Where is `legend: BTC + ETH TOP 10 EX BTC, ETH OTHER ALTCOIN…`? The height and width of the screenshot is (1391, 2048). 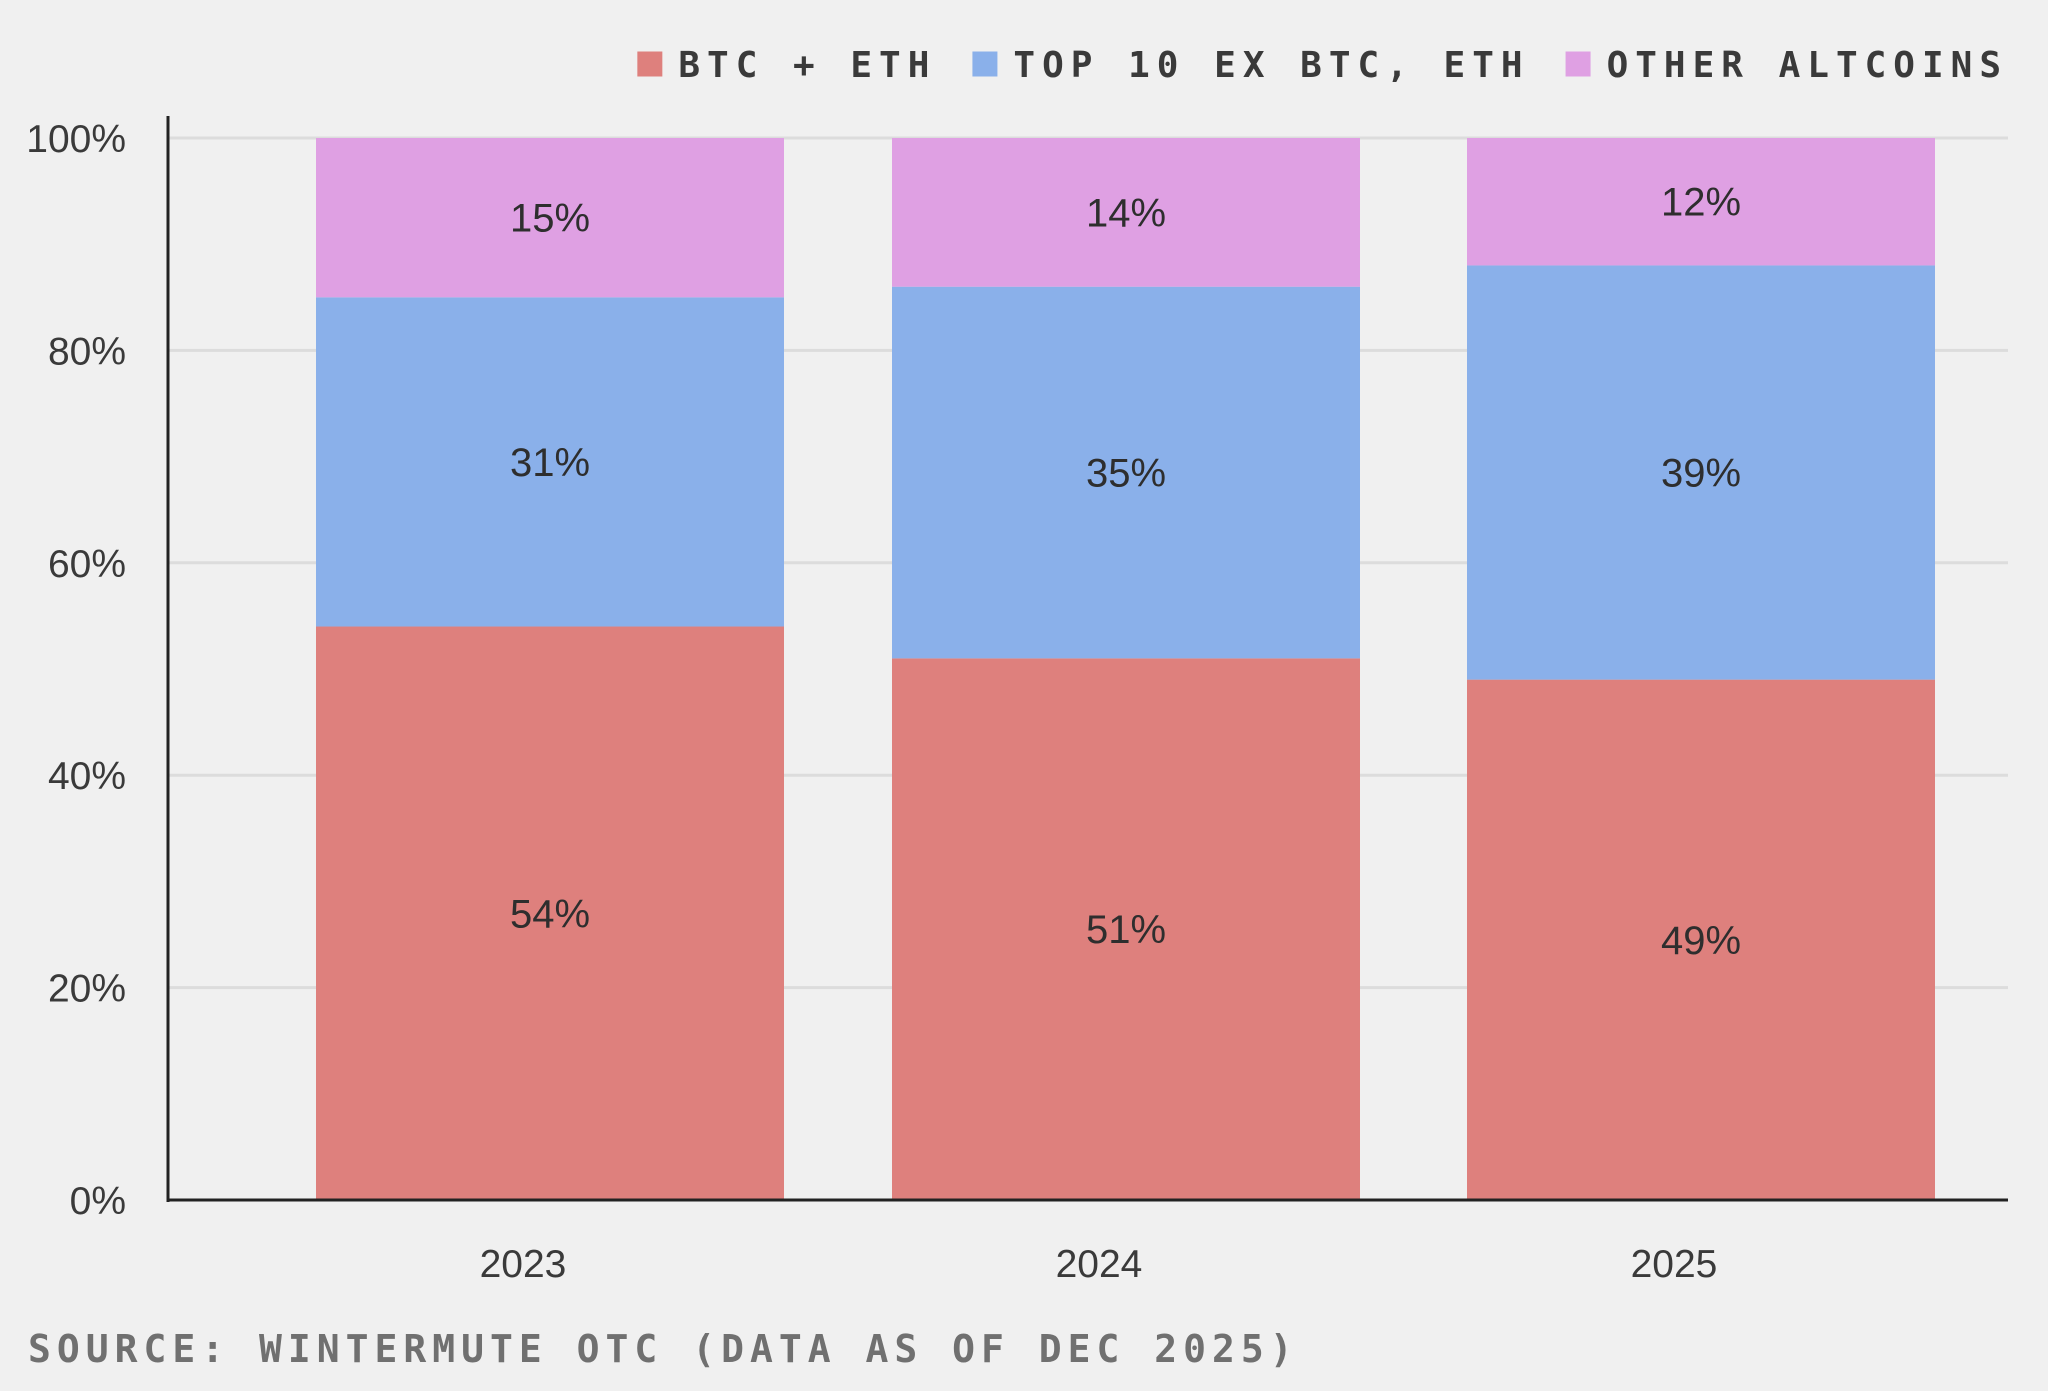 legend: BTC + ETH TOP 10 EX BTC, ETH OTHER ALTCOIN… is located at coordinates (1322, 65).